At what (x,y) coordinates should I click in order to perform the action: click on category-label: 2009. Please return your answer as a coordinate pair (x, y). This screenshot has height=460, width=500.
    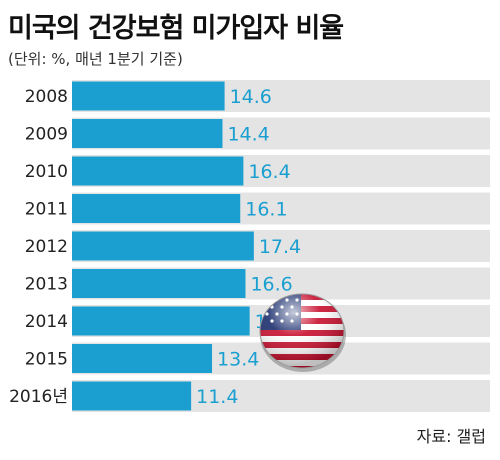
    Looking at the image, I should click on (46, 135).